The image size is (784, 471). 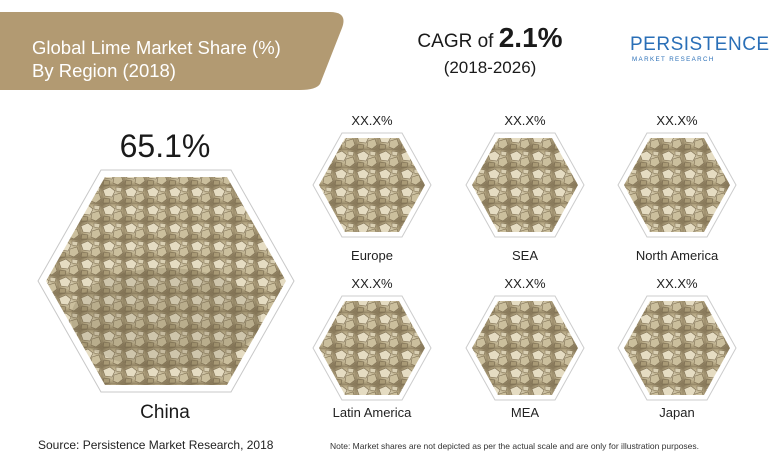 What do you see at coordinates (165, 146) in the screenshot?
I see `featured-share: 65.1%` at bounding box center [165, 146].